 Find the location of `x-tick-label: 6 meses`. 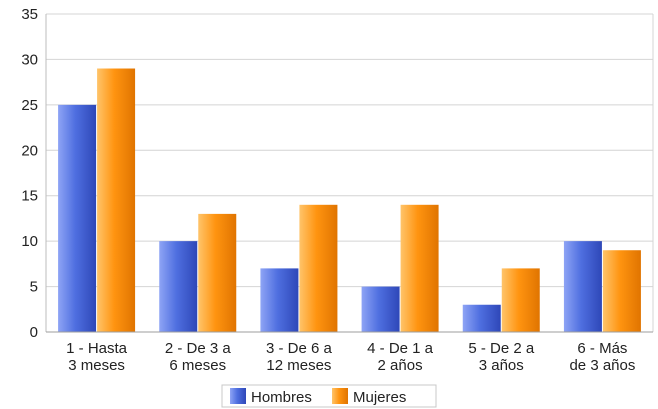

x-tick-label: 6 meses is located at coordinates (197, 365).